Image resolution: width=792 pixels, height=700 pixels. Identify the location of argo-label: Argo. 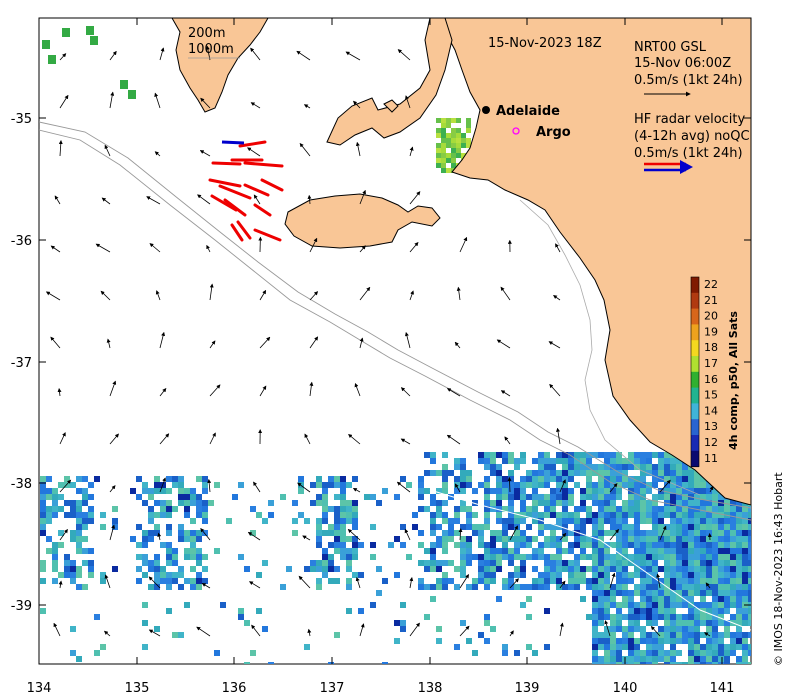
(553, 132).